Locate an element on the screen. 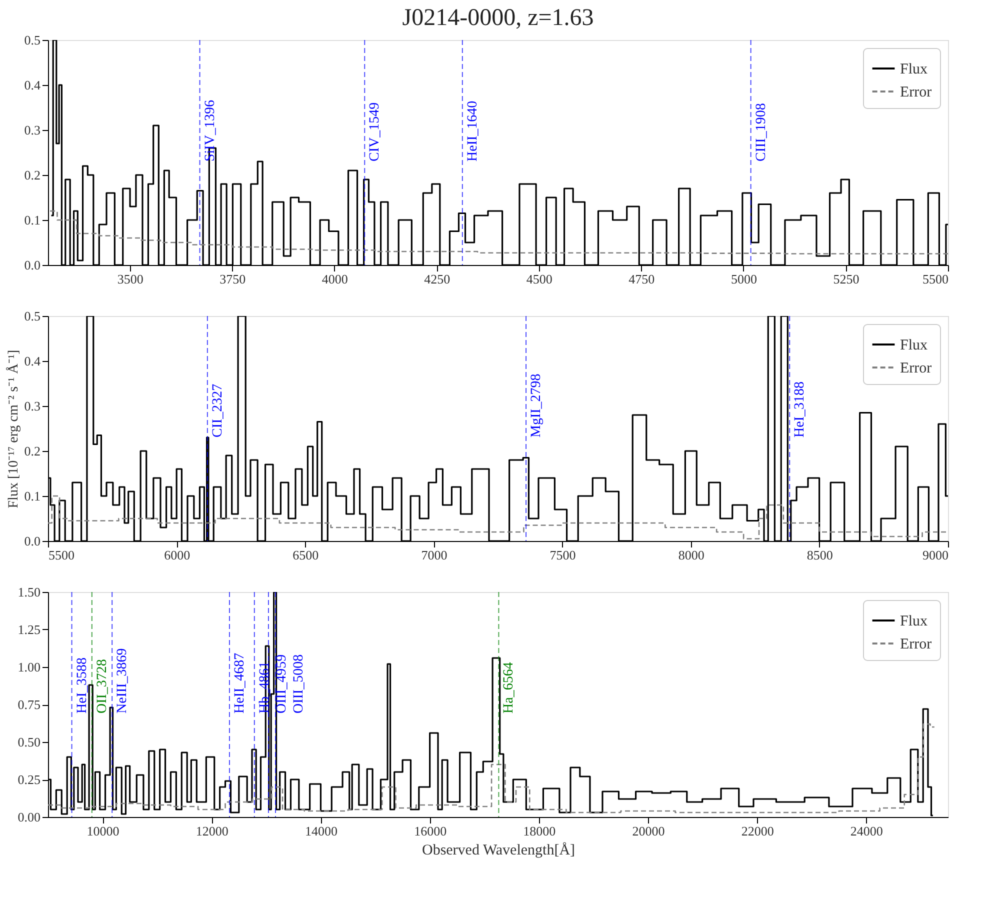  chart-title: J0214-0000, z=1.63 is located at coordinates (498, 18).